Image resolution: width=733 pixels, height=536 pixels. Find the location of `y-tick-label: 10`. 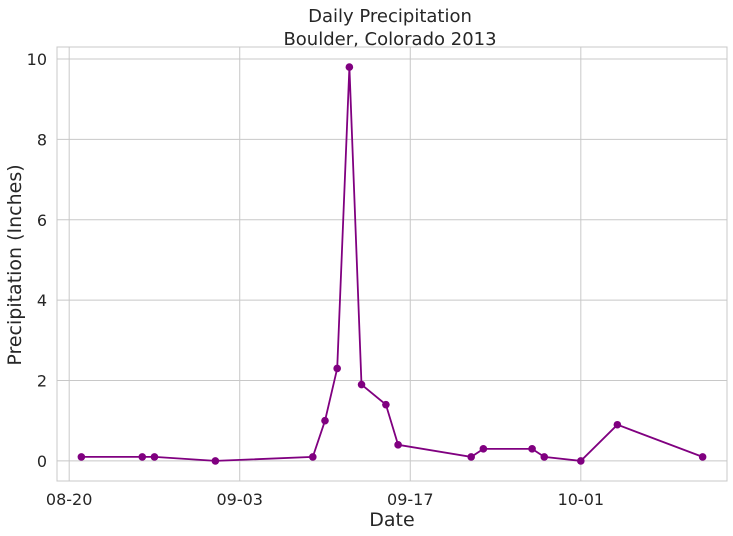

y-tick-label: 10 is located at coordinates (37, 59).